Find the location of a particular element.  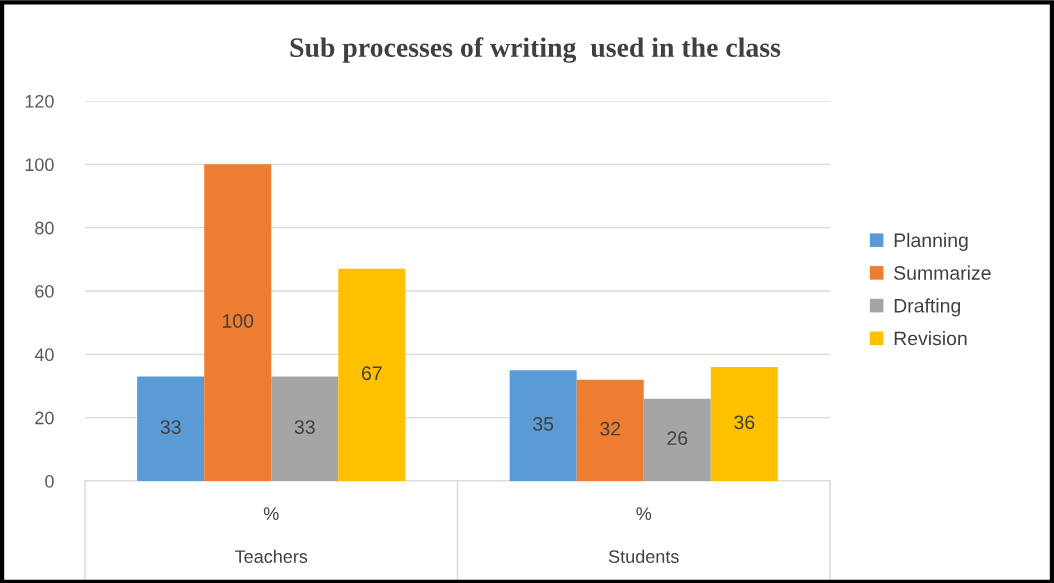

data-label: 35 is located at coordinates (543, 424).